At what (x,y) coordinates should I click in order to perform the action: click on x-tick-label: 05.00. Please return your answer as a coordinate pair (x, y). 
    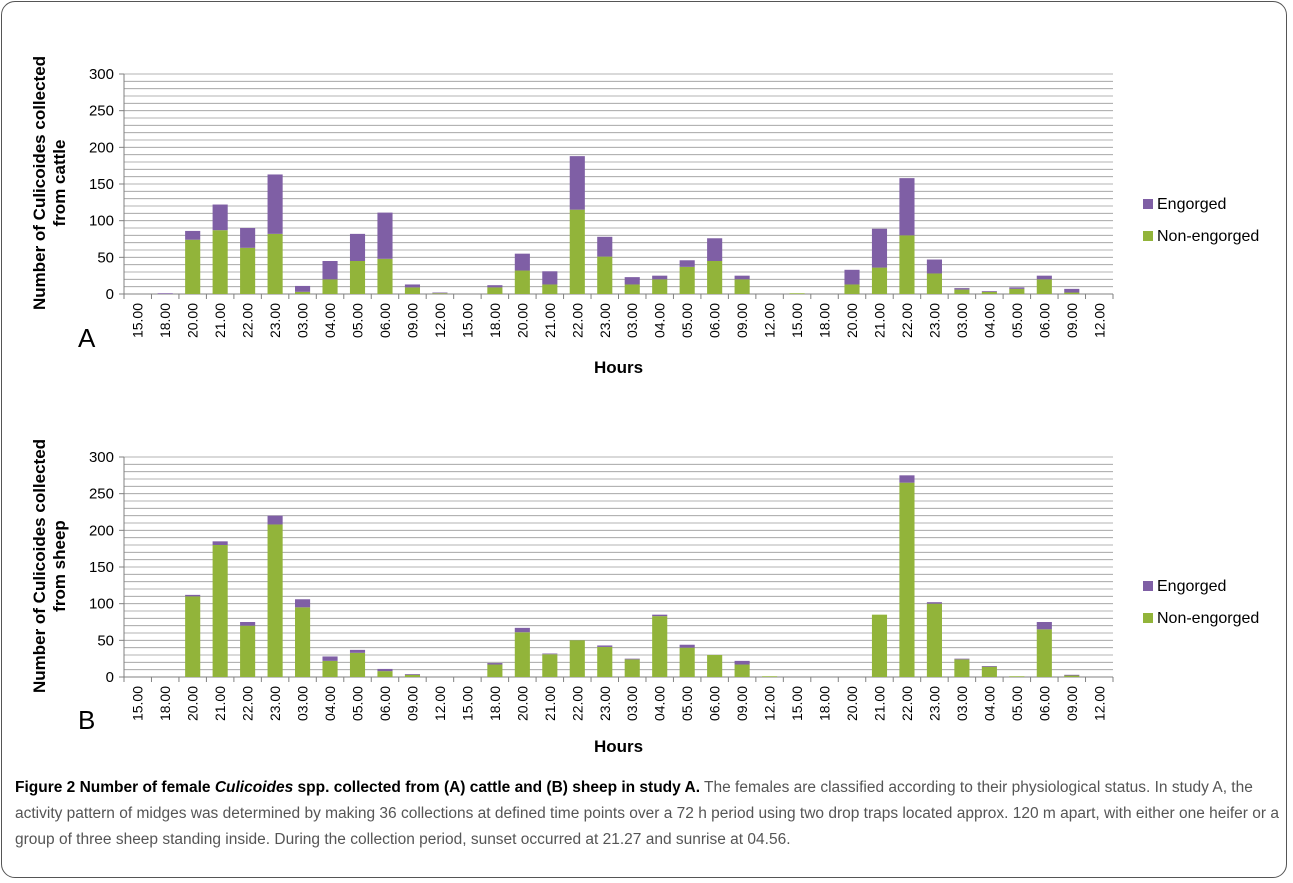
    Looking at the image, I should click on (1017, 320).